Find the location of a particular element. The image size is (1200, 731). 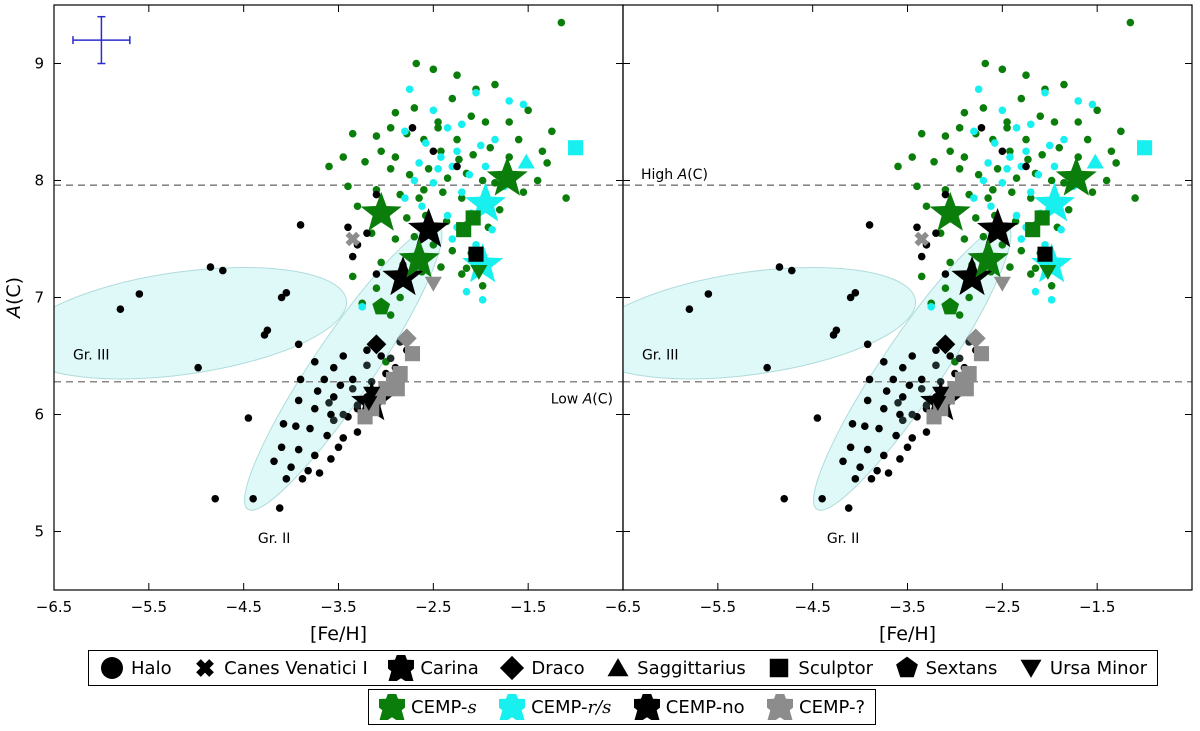

xtick-label-right-2: −4.5 is located at coordinates (812, 607).